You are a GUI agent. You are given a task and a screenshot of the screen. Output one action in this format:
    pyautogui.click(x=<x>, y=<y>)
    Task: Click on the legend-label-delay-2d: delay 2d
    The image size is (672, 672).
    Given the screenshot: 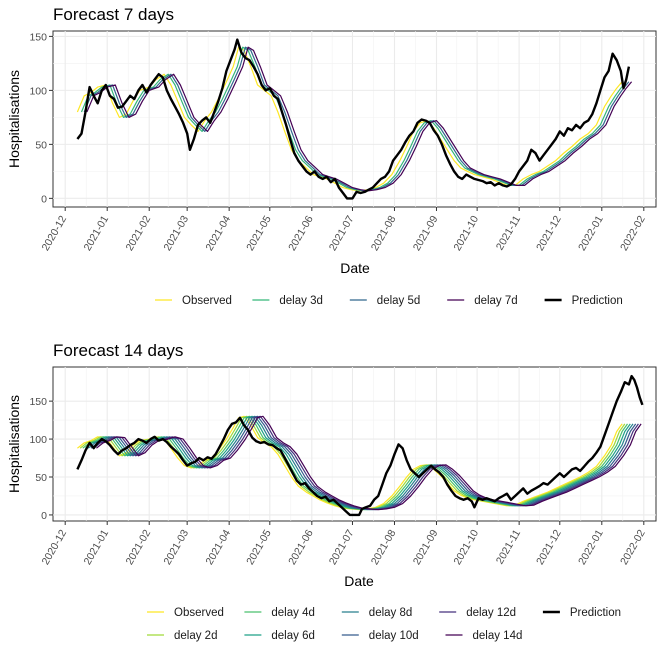 What is the action you would take?
    pyautogui.click(x=195, y=636)
    